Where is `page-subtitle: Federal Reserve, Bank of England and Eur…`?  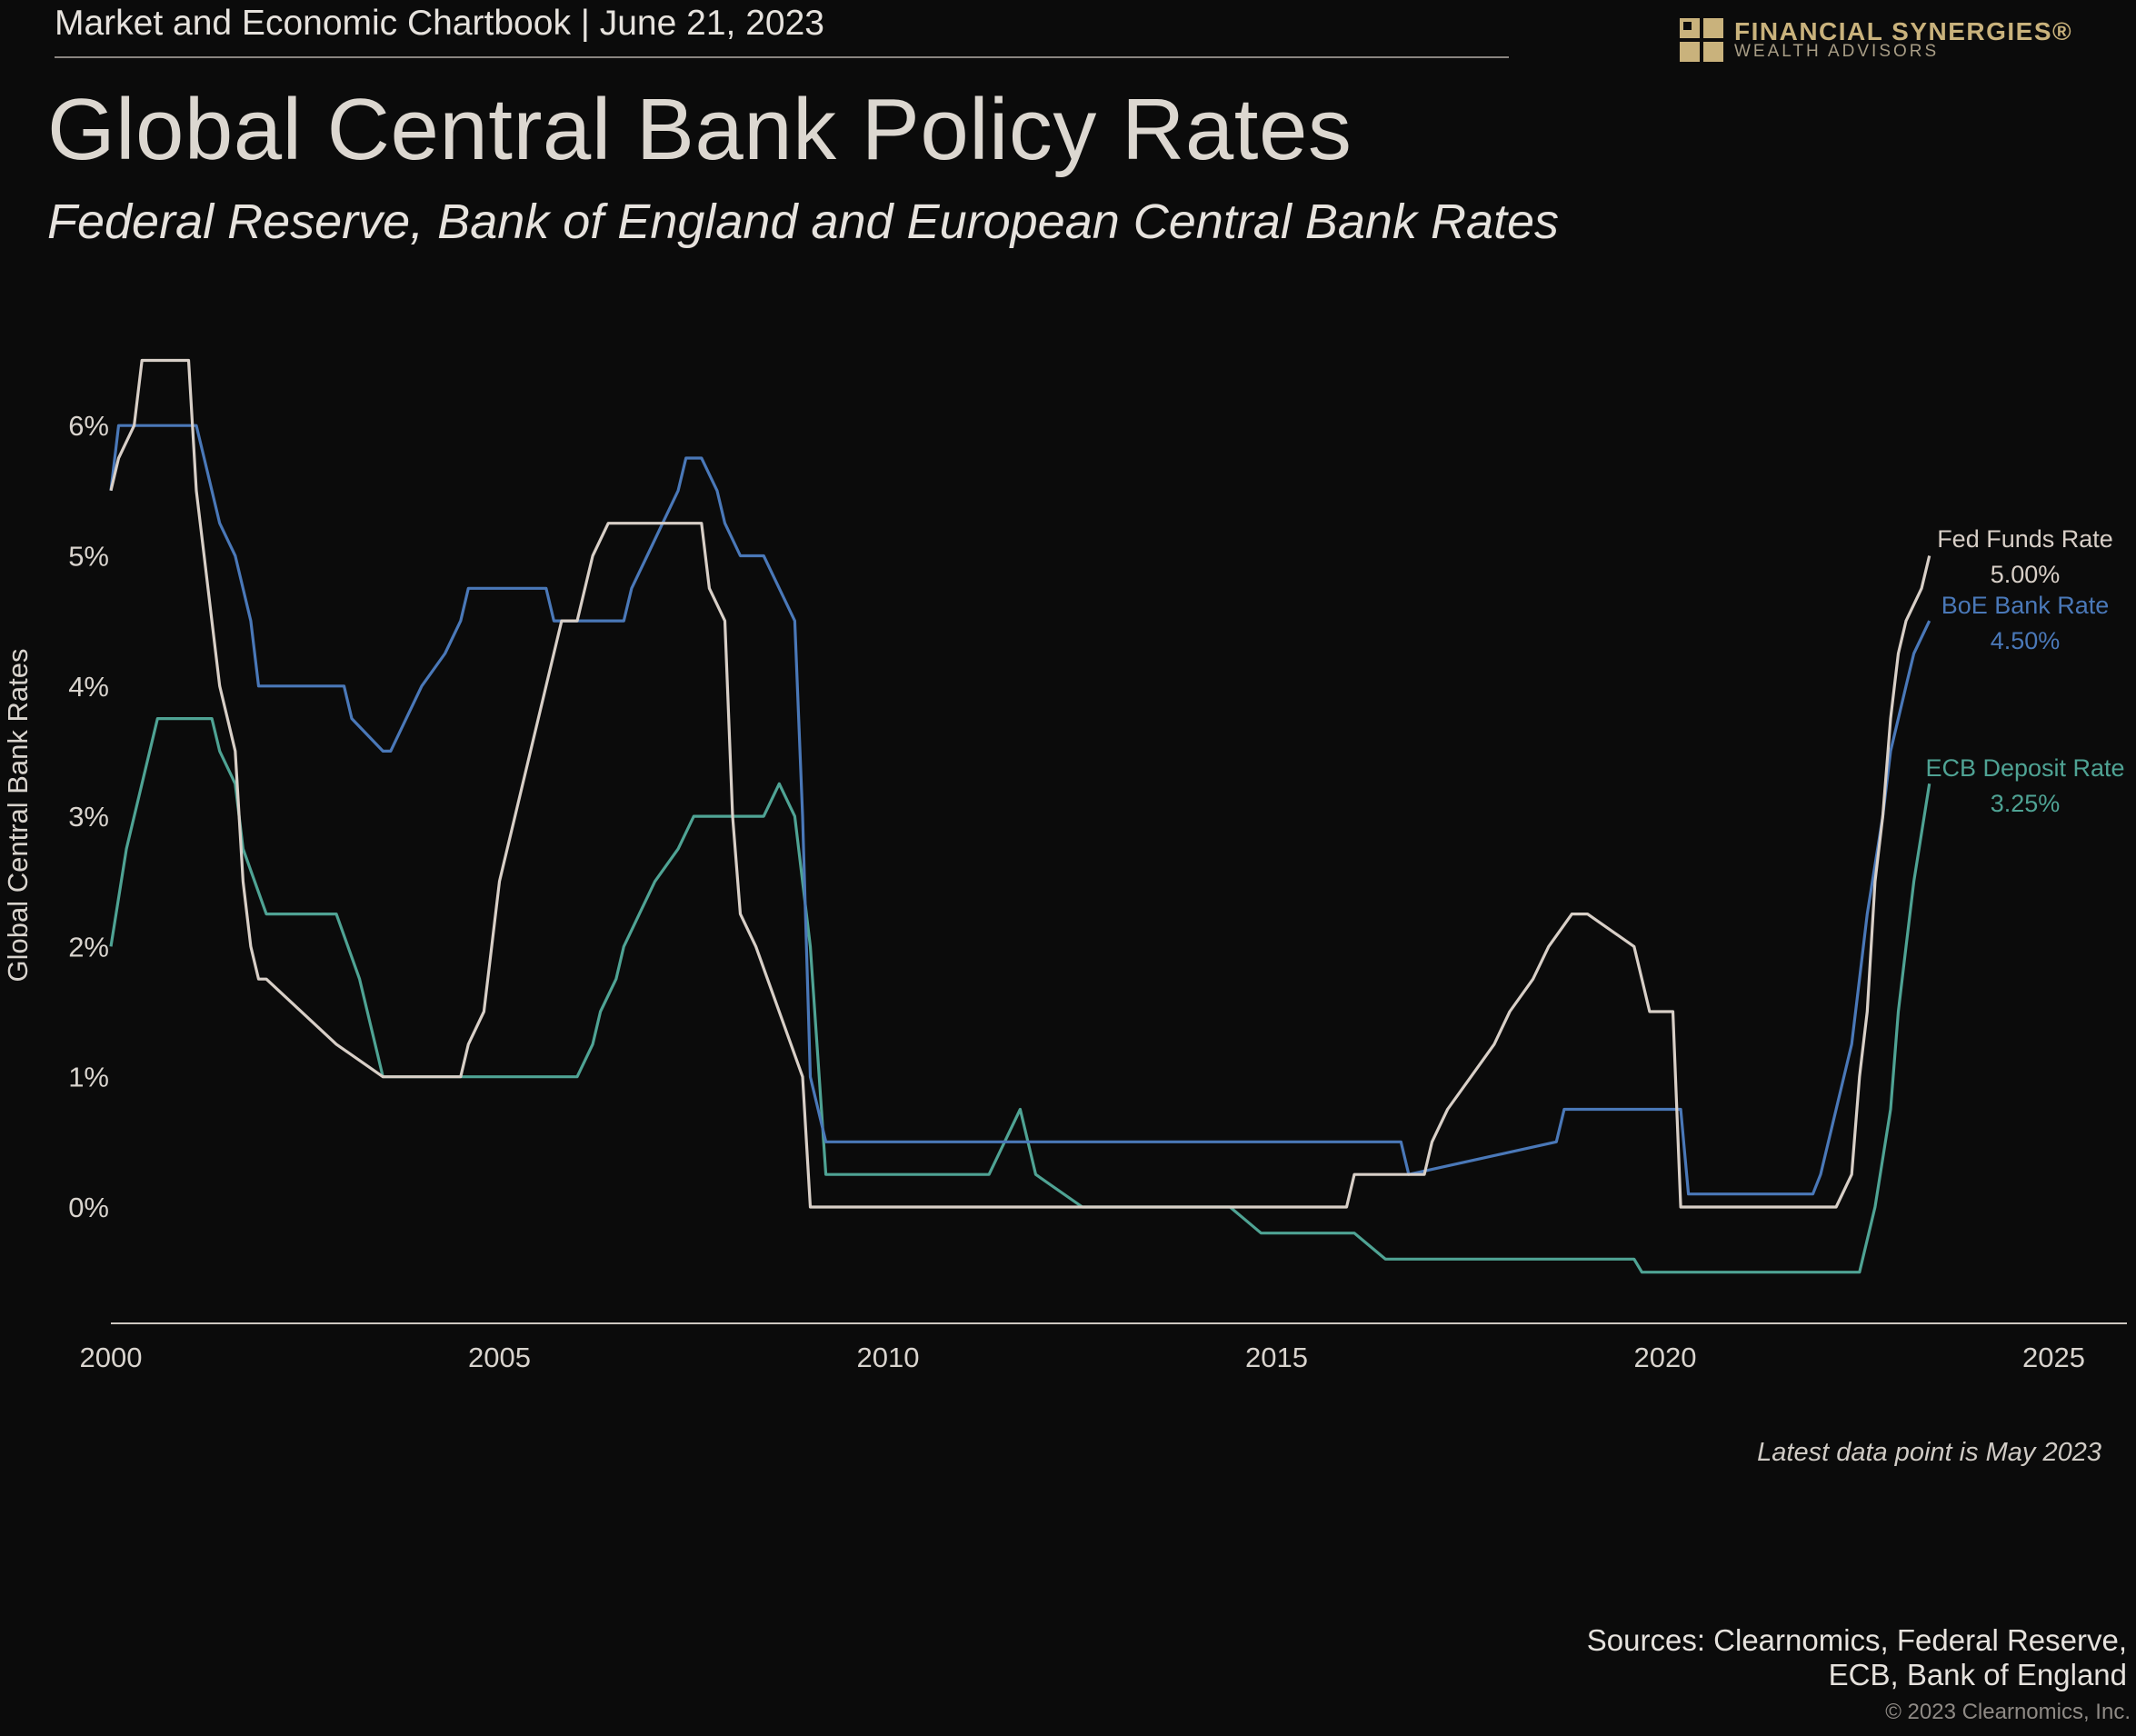 page-subtitle: Federal Reserve, Bank of England and Eur… is located at coordinates (803, 222).